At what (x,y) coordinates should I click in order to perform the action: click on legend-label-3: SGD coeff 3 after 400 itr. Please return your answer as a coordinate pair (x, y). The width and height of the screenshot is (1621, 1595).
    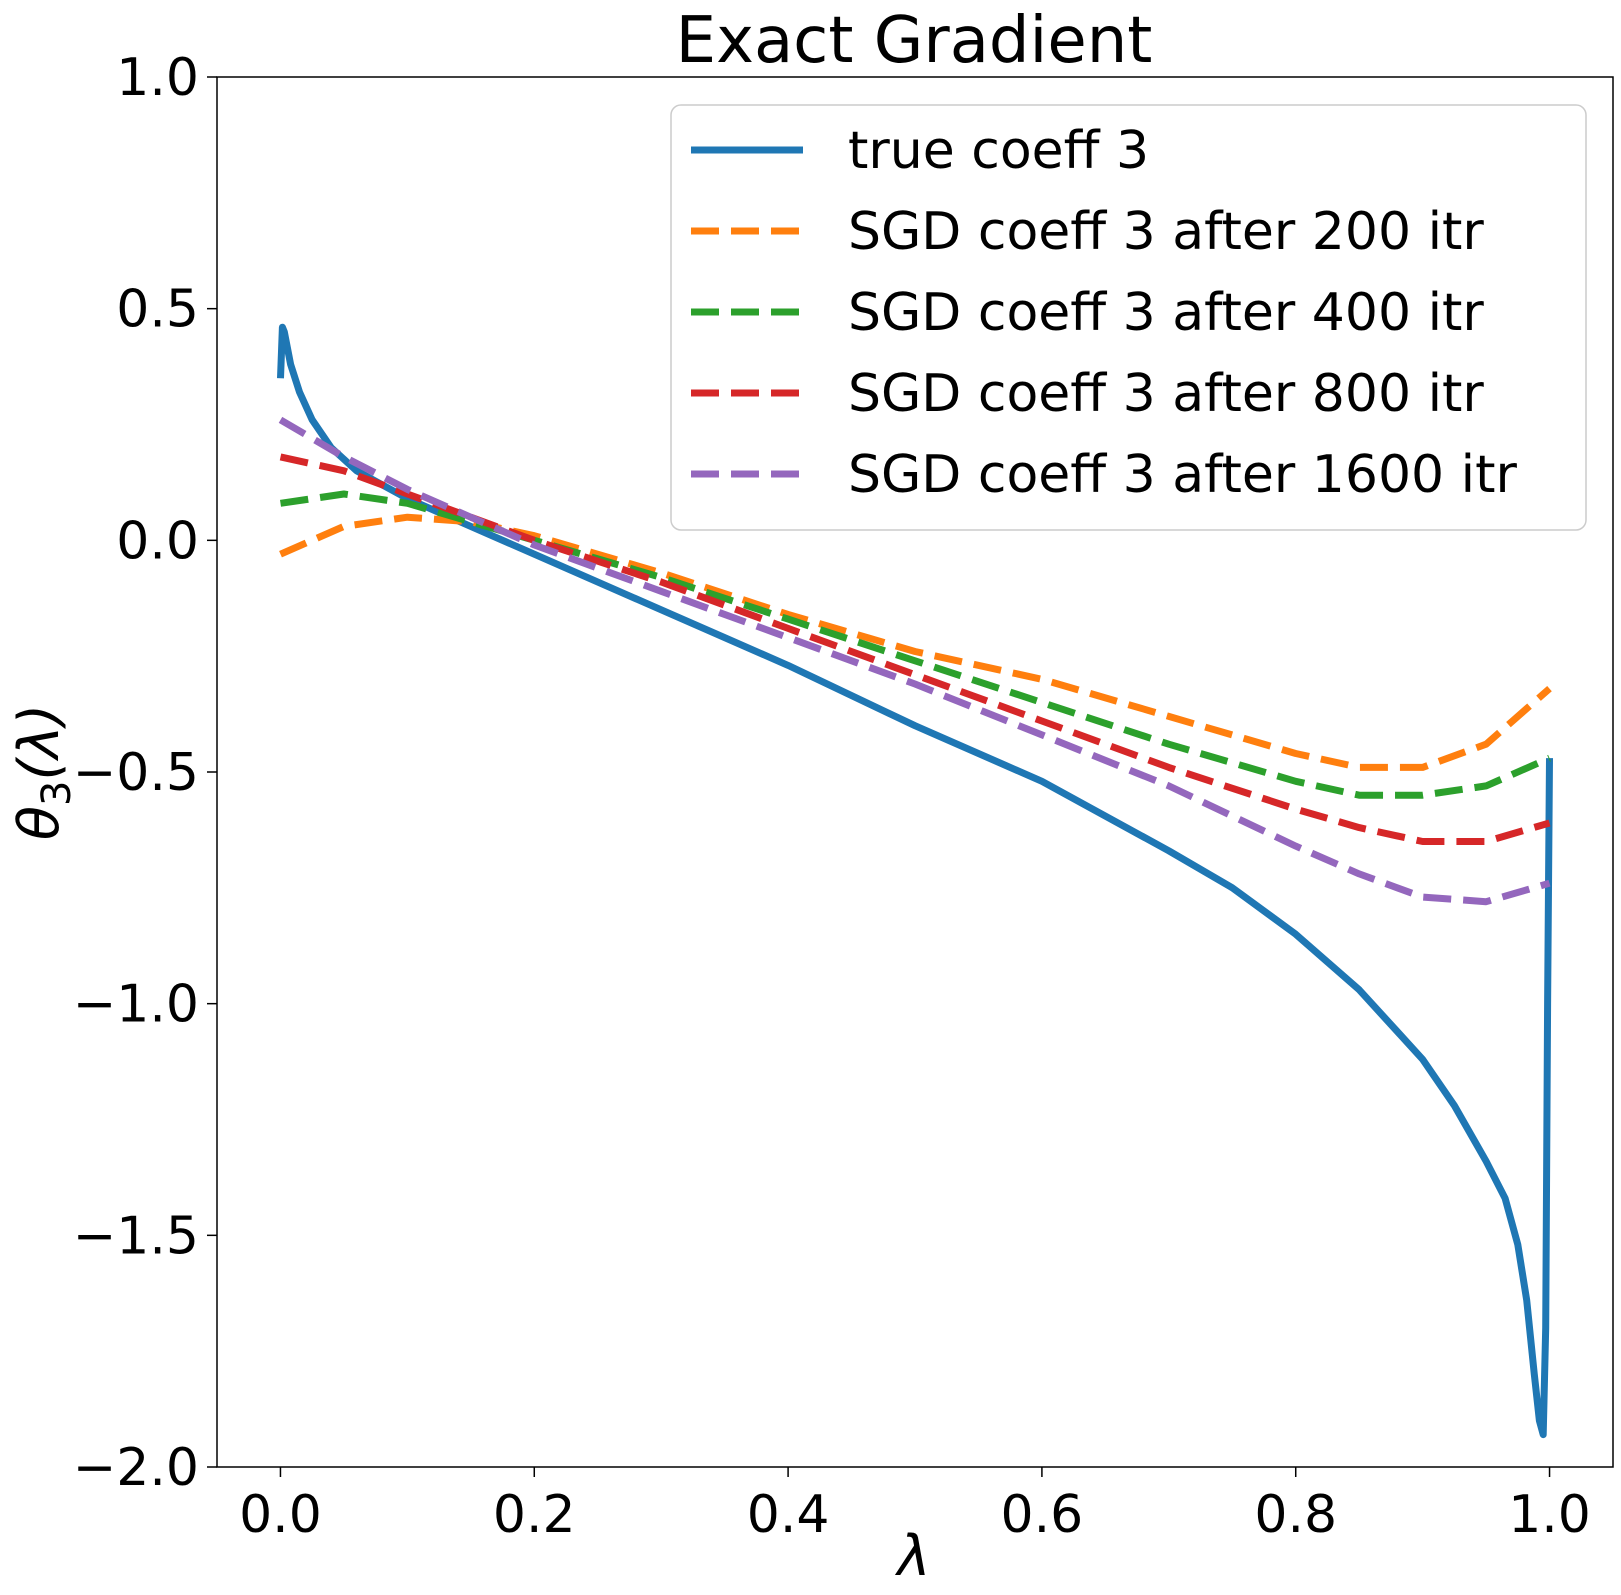
    Looking at the image, I should click on (1166, 313).